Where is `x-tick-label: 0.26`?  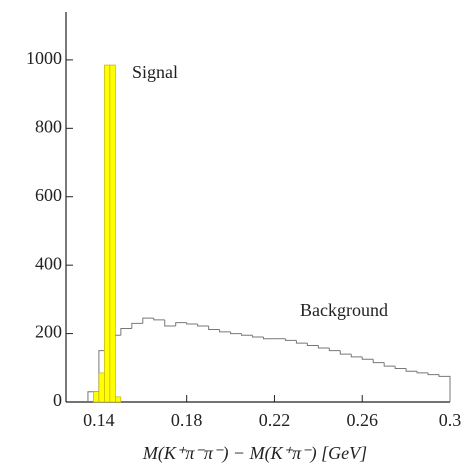
x-tick-label: 0.26 is located at coordinates (362, 420).